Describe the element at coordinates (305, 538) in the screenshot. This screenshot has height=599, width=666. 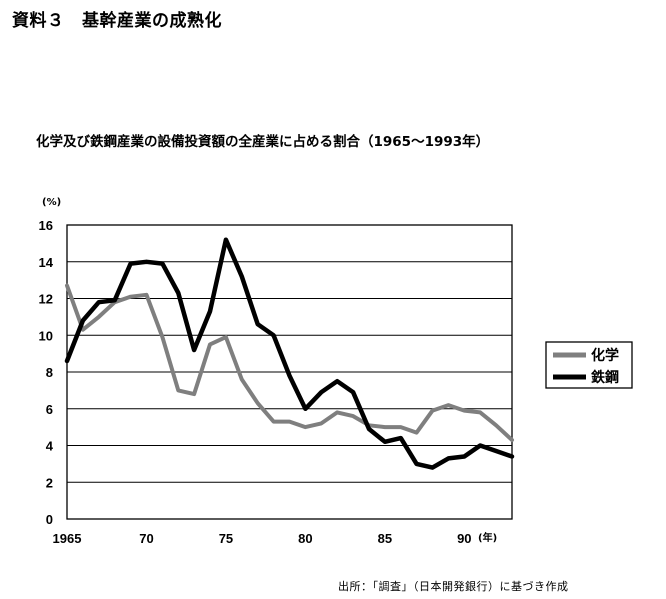
I see `x-tick-label: 80` at that location.